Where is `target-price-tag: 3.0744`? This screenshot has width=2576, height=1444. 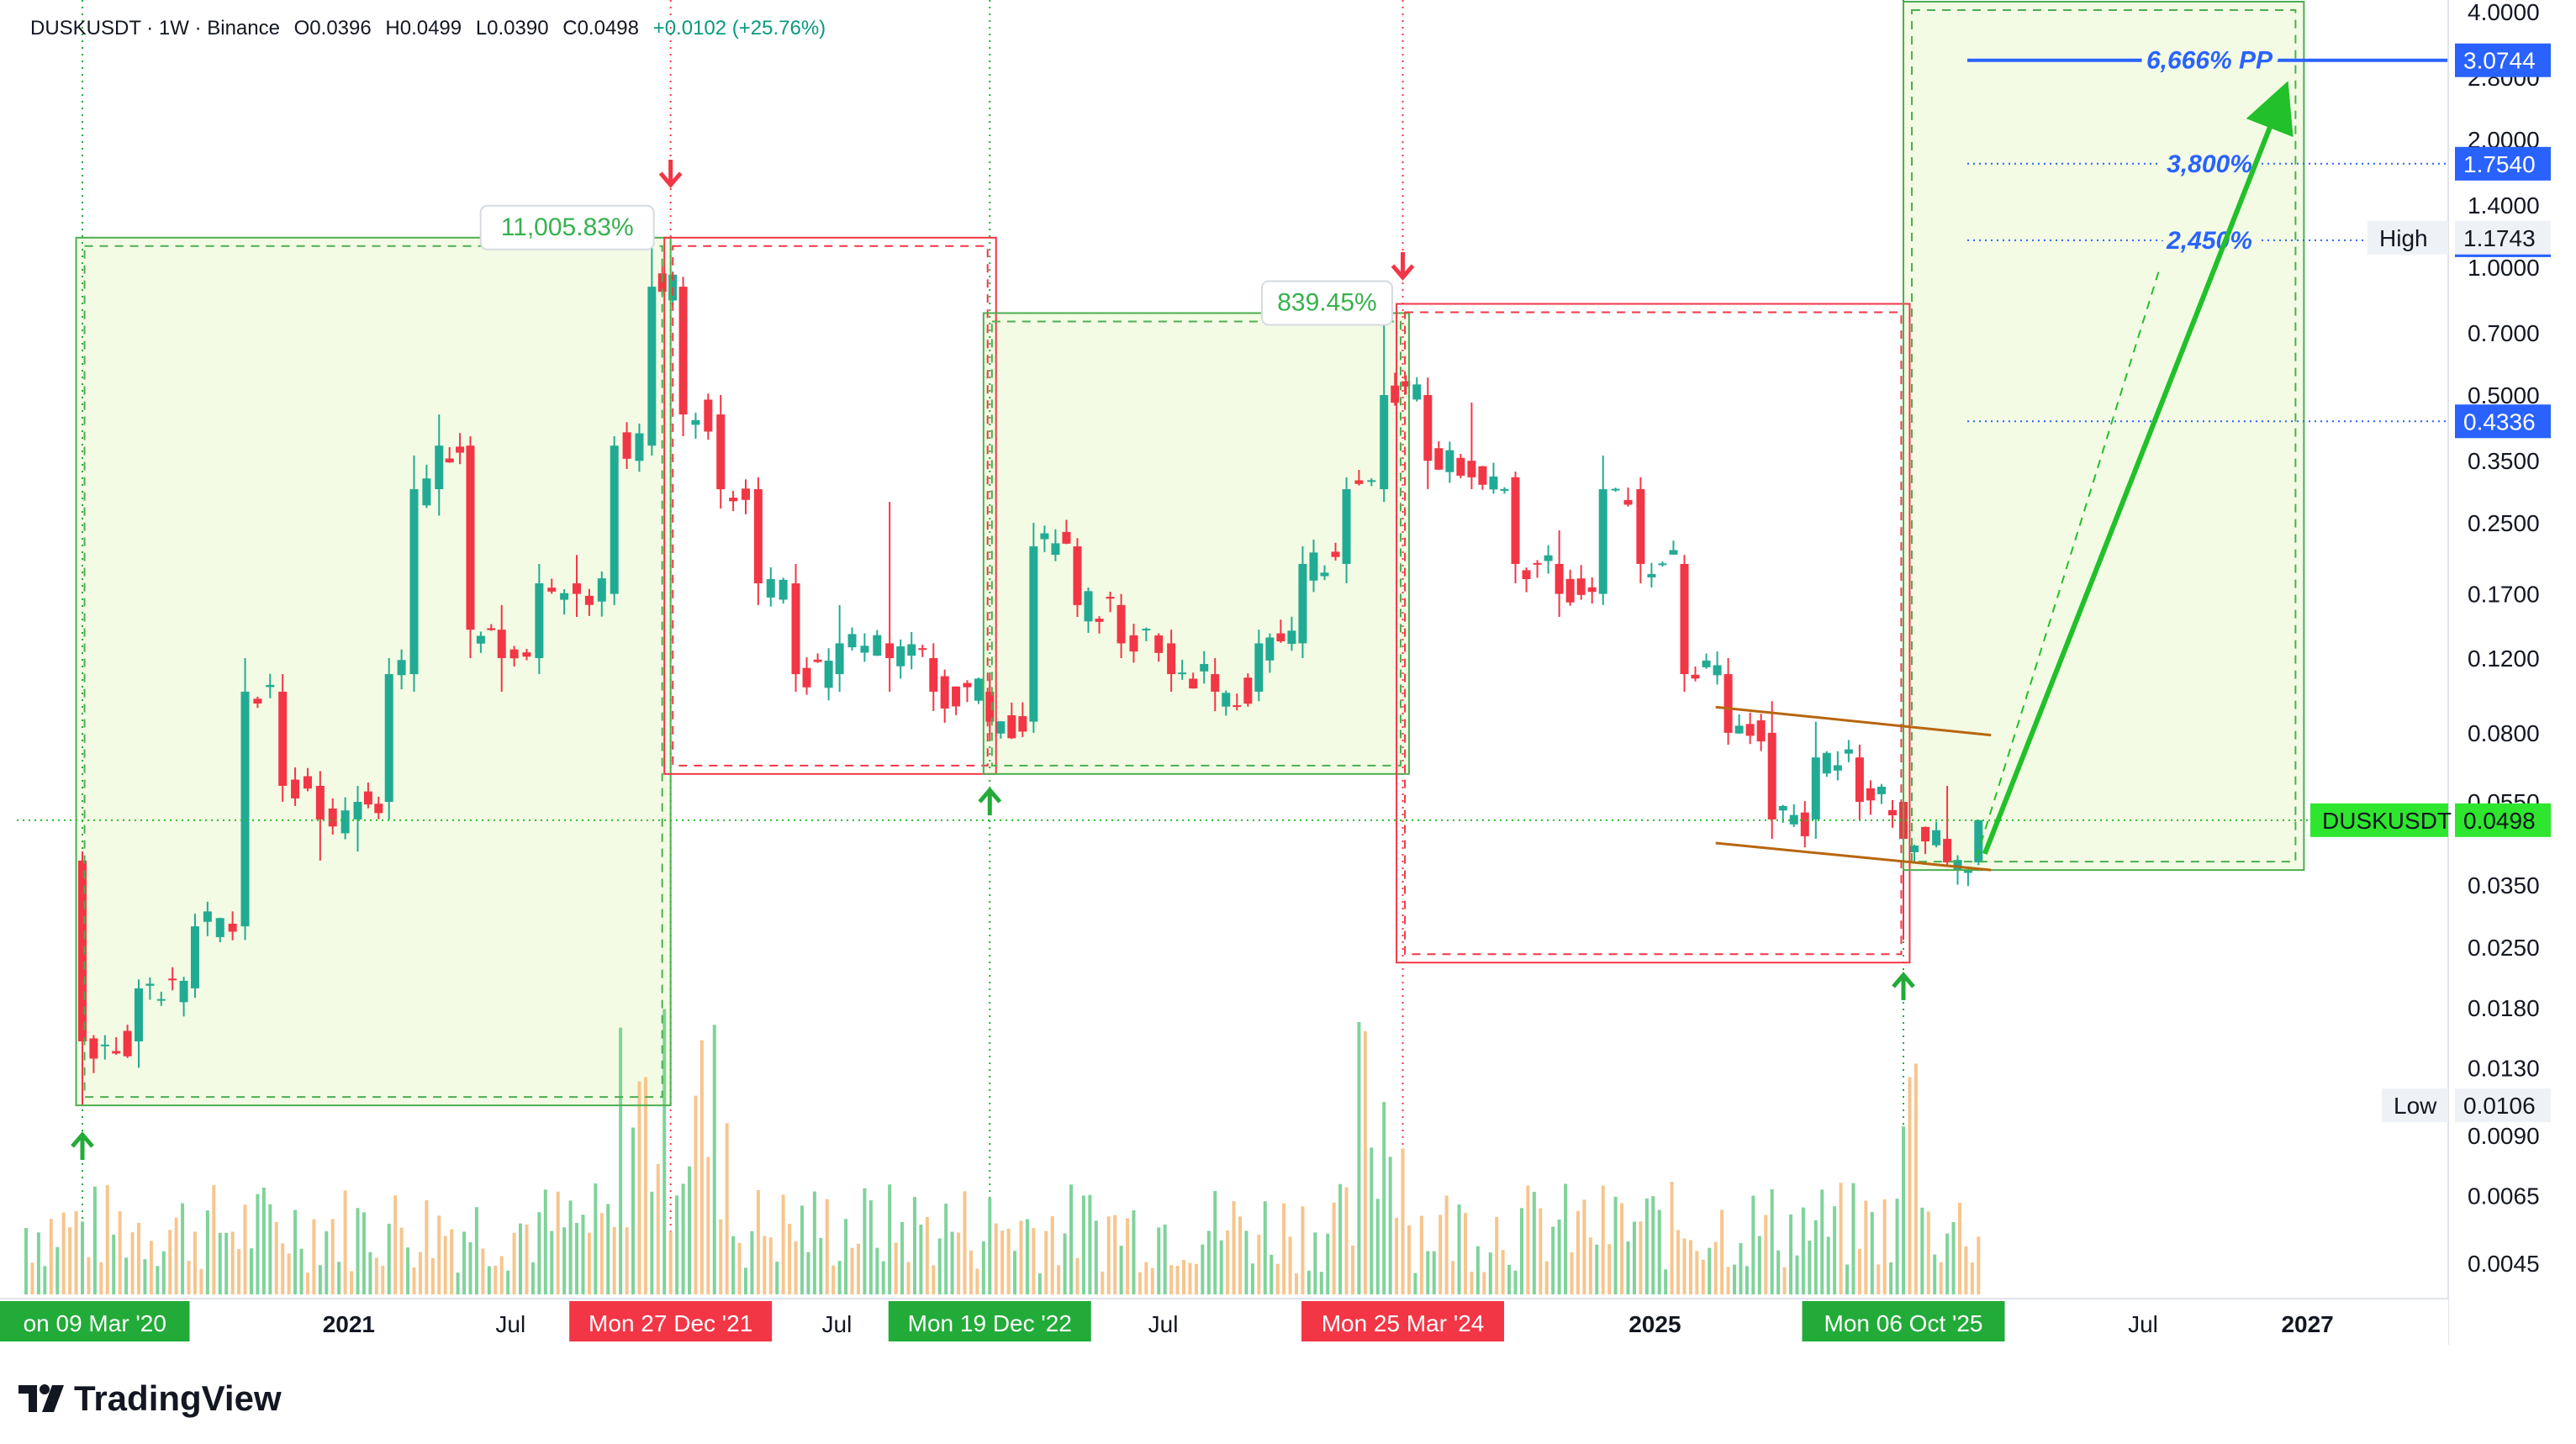
target-price-tag: 3.0744 is located at coordinates (2499, 61).